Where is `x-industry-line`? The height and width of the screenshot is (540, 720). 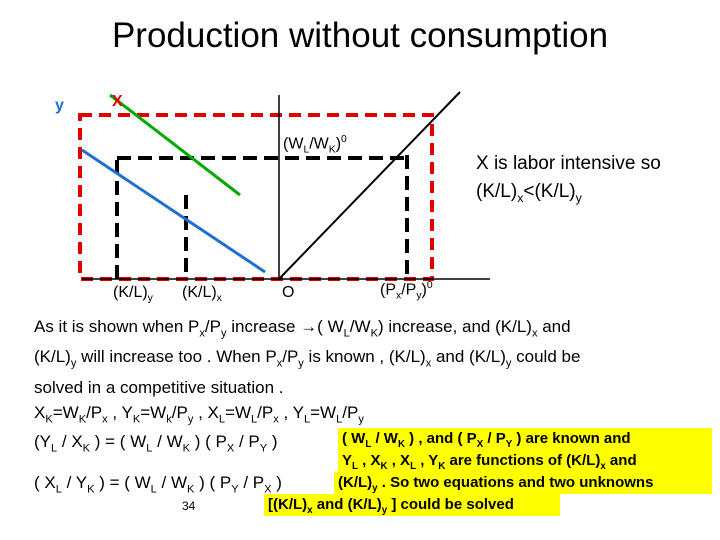 x-industry-line is located at coordinates (175, 145).